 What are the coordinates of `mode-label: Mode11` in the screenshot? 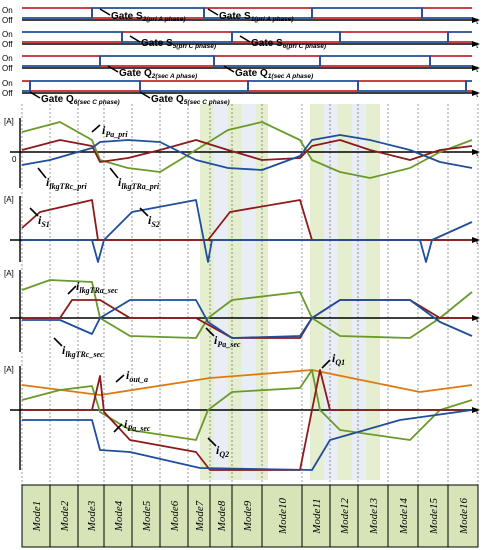 It's located at (317, 516).